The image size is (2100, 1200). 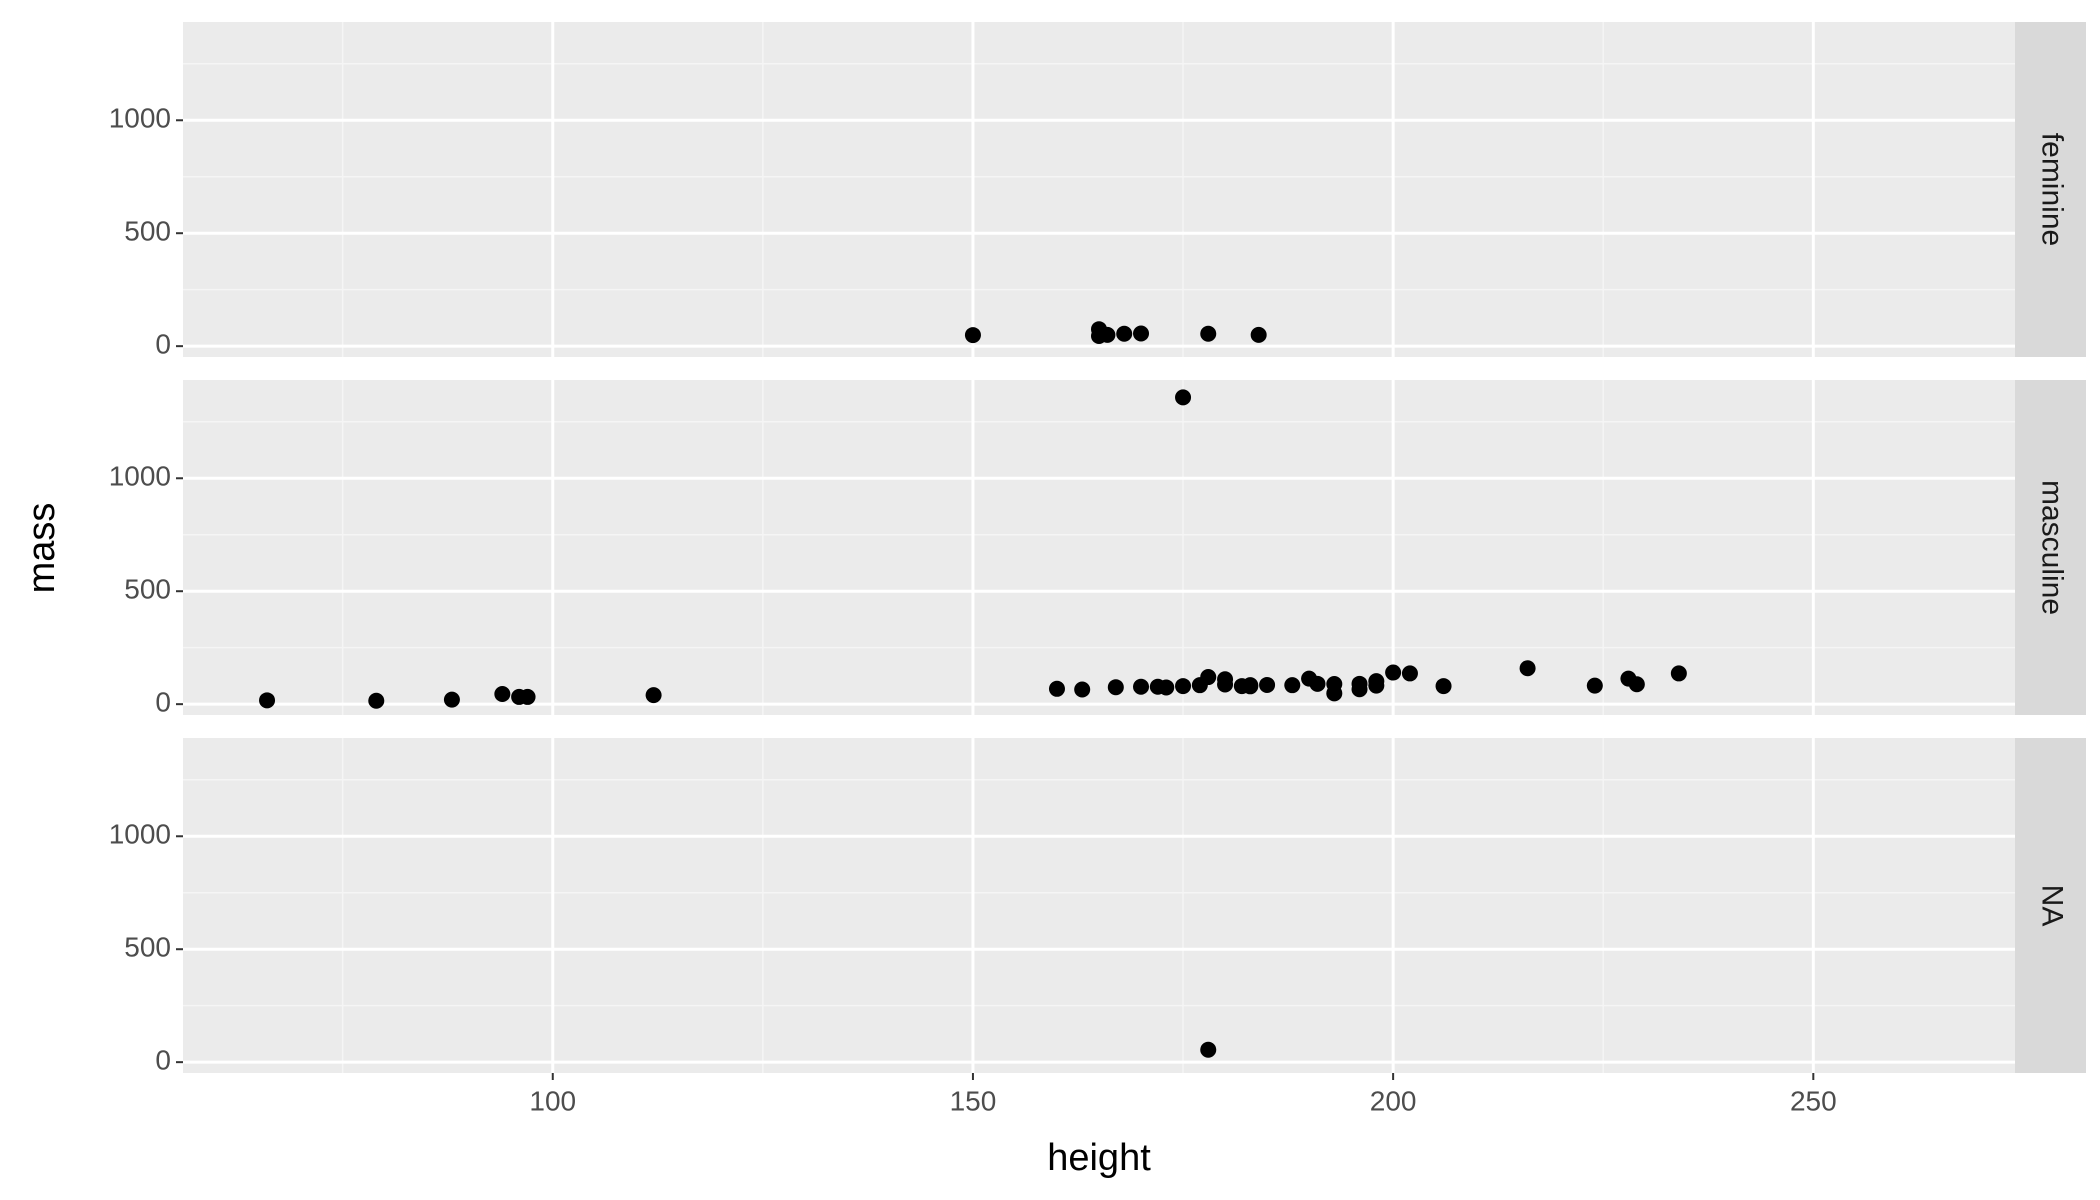 What do you see at coordinates (1813, 1100) in the screenshot?
I see `x-tick-label: 250` at bounding box center [1813, 1100].